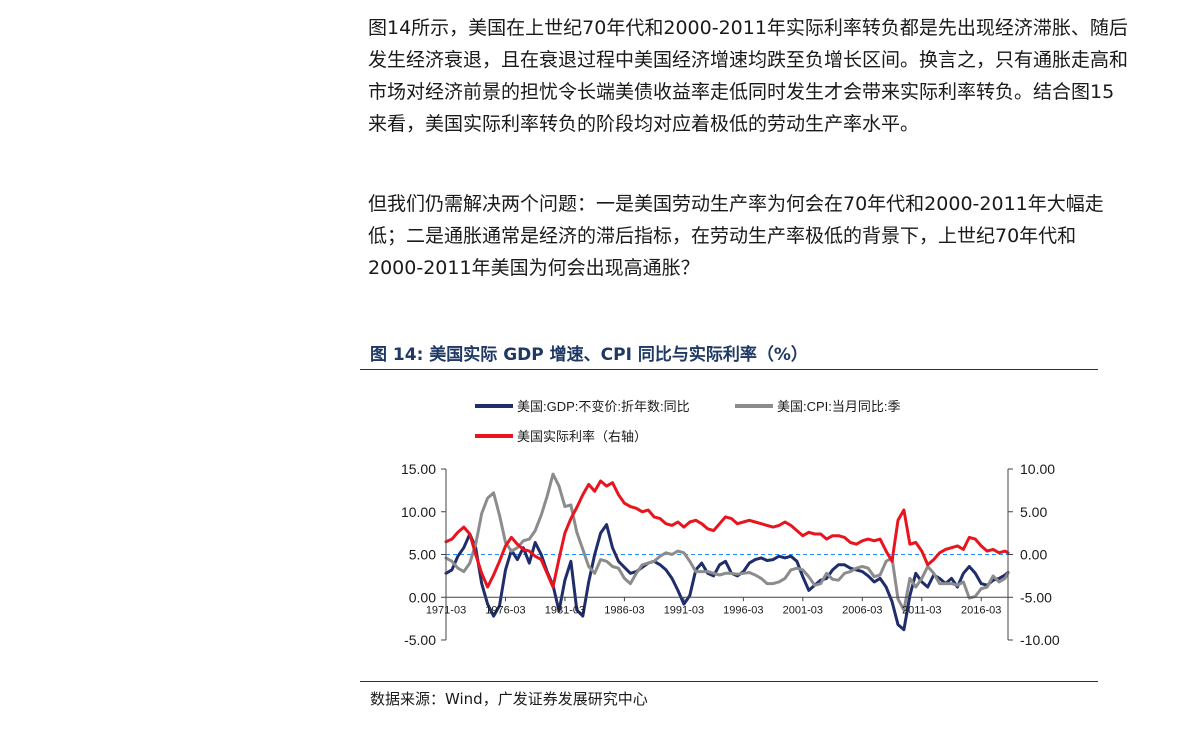 Image resolution: width=1191 pixels, height=729 pixels. I want to click on source-note: 数据来源：Wind，广发证券发展研究中心, so click(509, 699).